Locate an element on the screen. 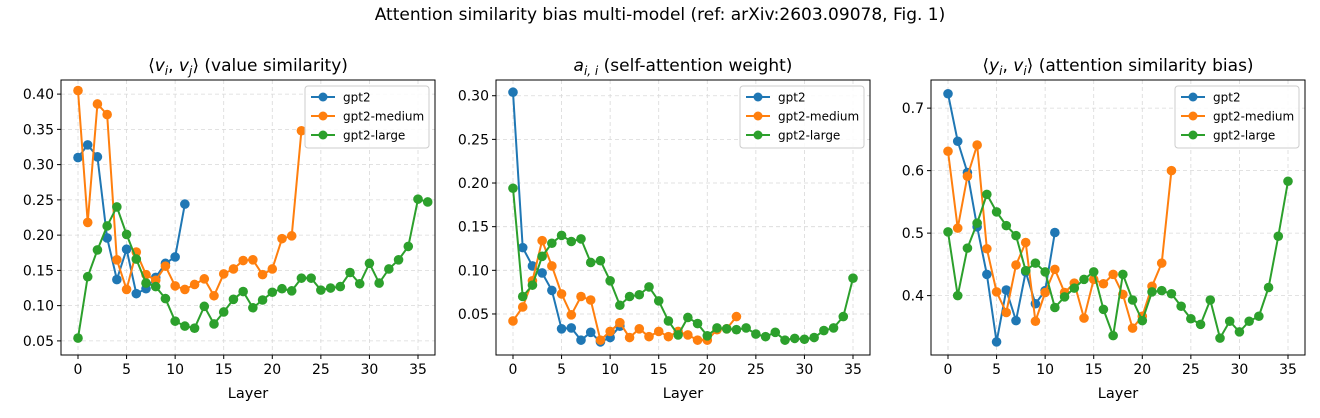 The height and width of the screenshot is (418, 1320). legend: gpt2 gpt2-medium gpt2-large is located at coordinates (367, 117).